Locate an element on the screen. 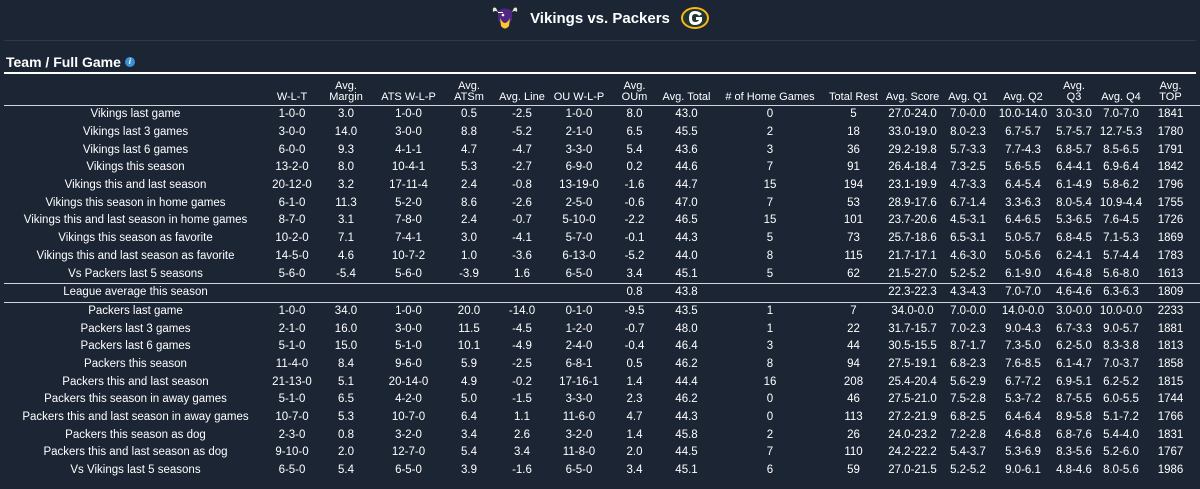 The height and width of the screenshot is (489, 1200). table-cell: 0 is located at coordinates (770, 417).